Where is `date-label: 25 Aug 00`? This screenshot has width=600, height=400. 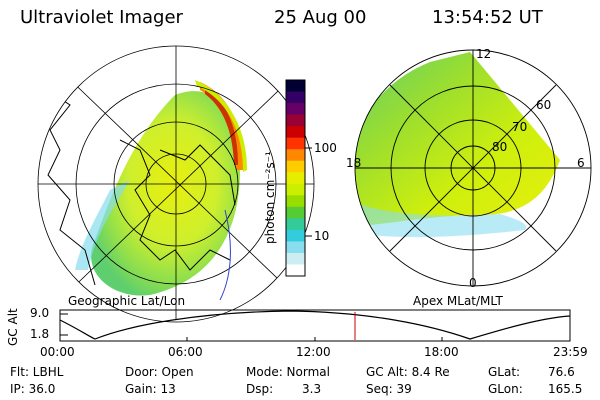 date-label: 25 Aug 00 is located at coordinates (320, 17).